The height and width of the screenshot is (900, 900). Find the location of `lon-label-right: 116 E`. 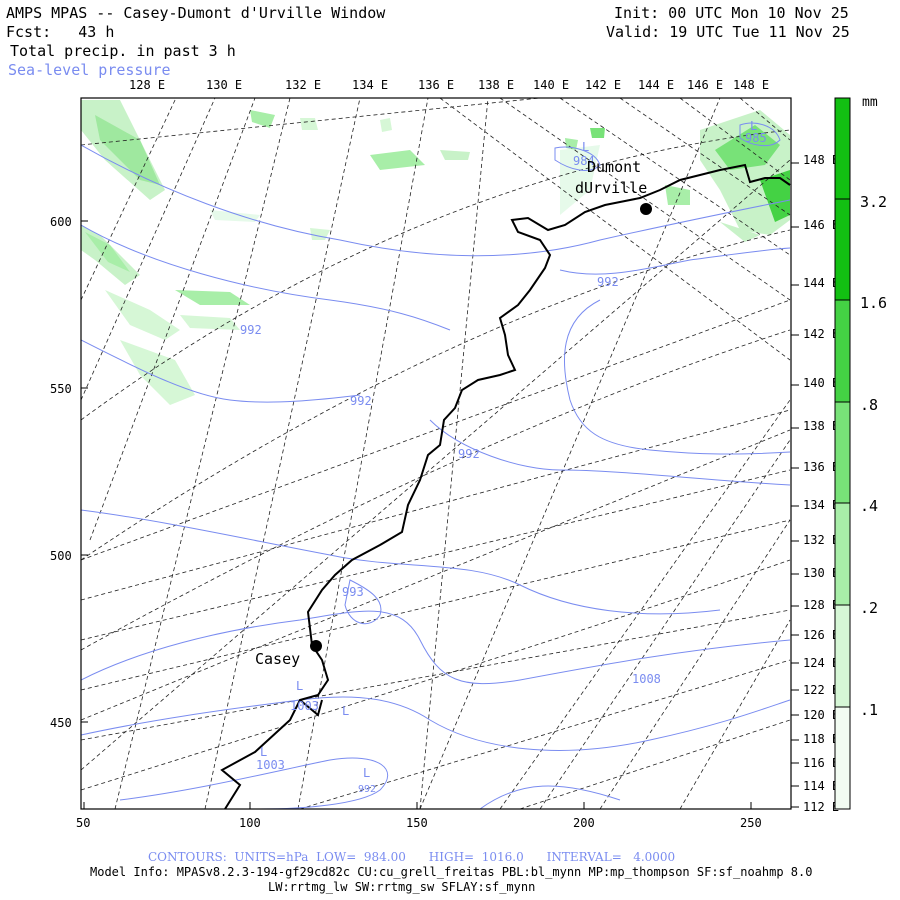

lon-label-right: 116 E is located at coordinates (821, 763).